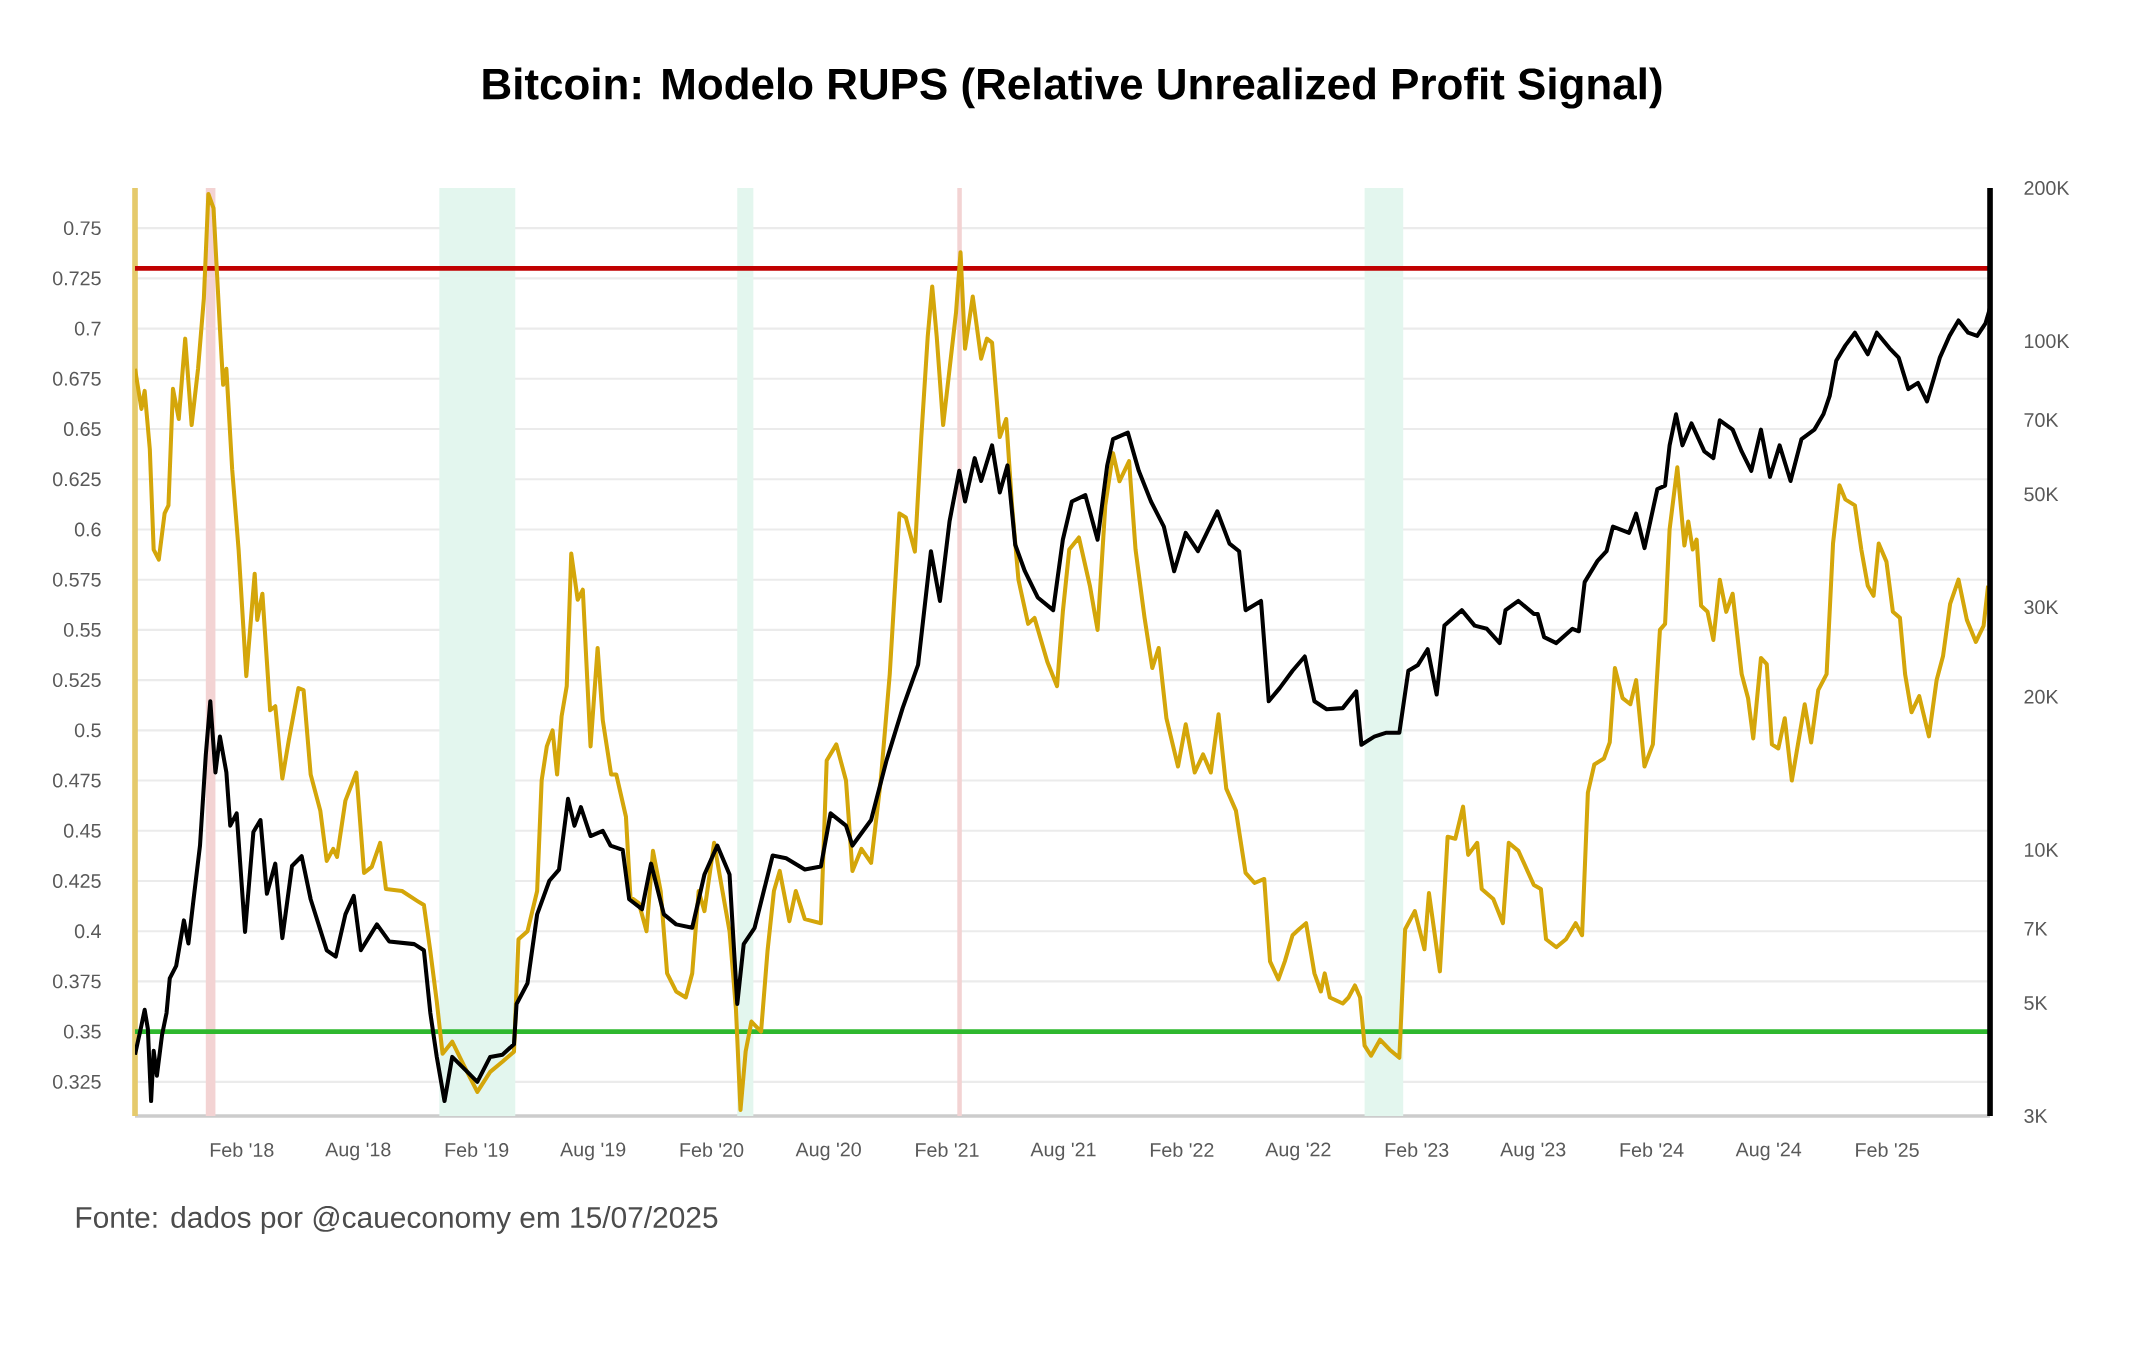  I want to click on x-tick-label: Feb '21, so click(947, 1149).